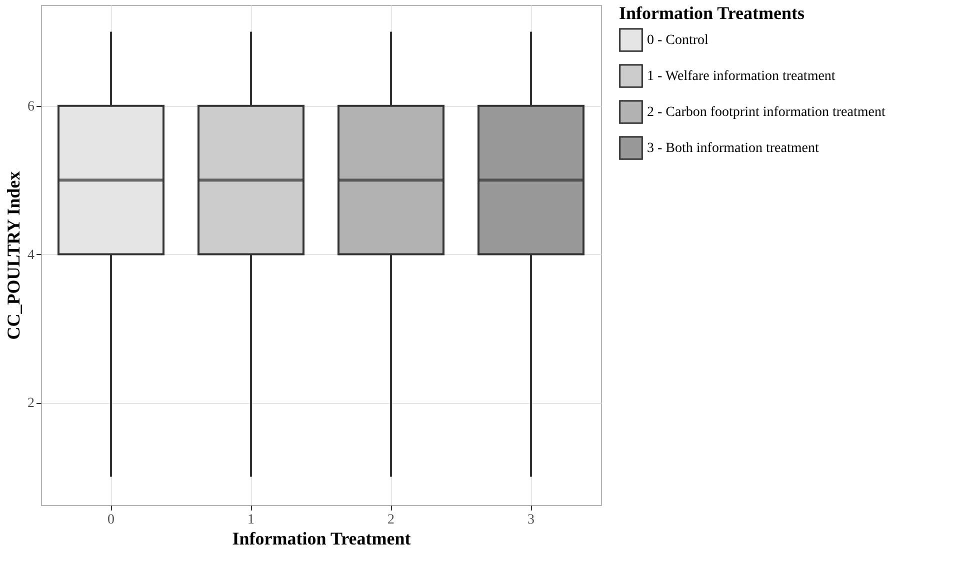 The height and width of the screenshot is (577, 970). I want to click on y-tick-label: 4, so click(31, 255).